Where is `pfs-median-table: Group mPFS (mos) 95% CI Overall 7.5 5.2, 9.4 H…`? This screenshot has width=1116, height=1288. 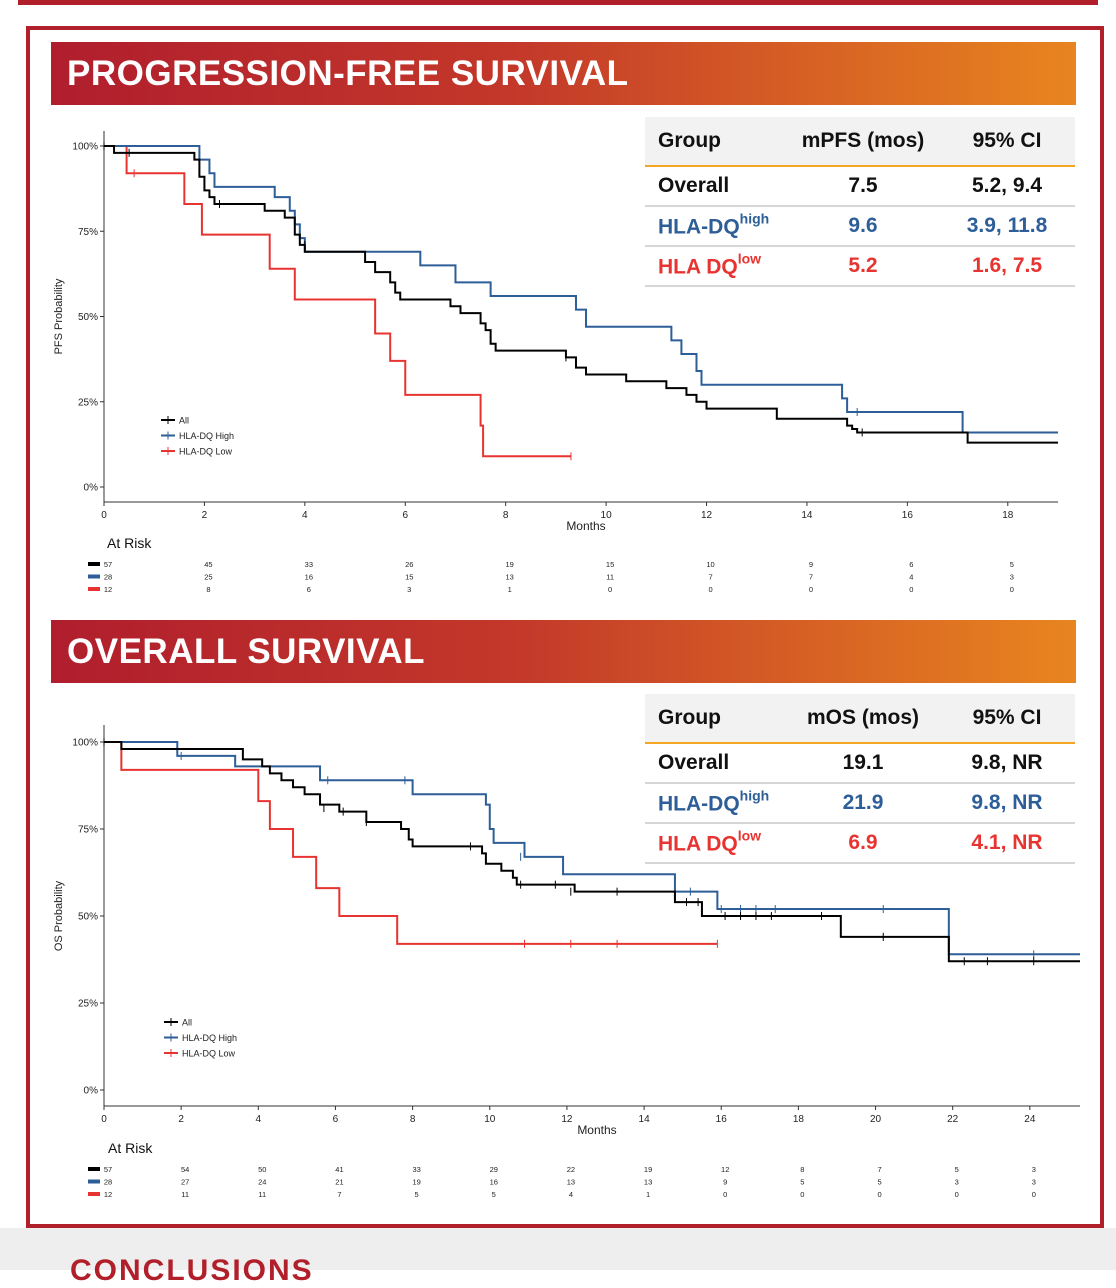 pfs-median-table: Group mPFS (mos) 95% CI Overall 7.5 5.2, 9.4 H… is located at coordinates (860, 202).